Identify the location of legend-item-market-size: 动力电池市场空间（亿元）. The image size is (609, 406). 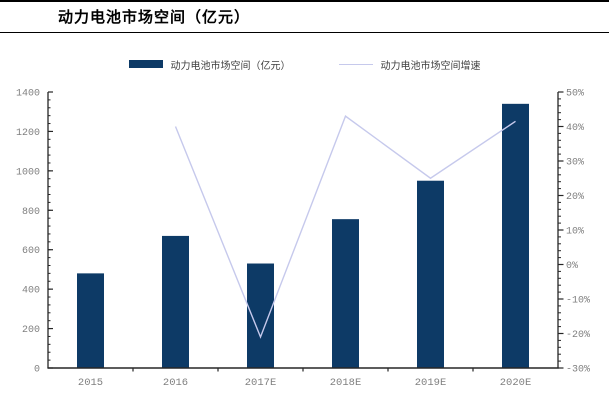
(209, 64).